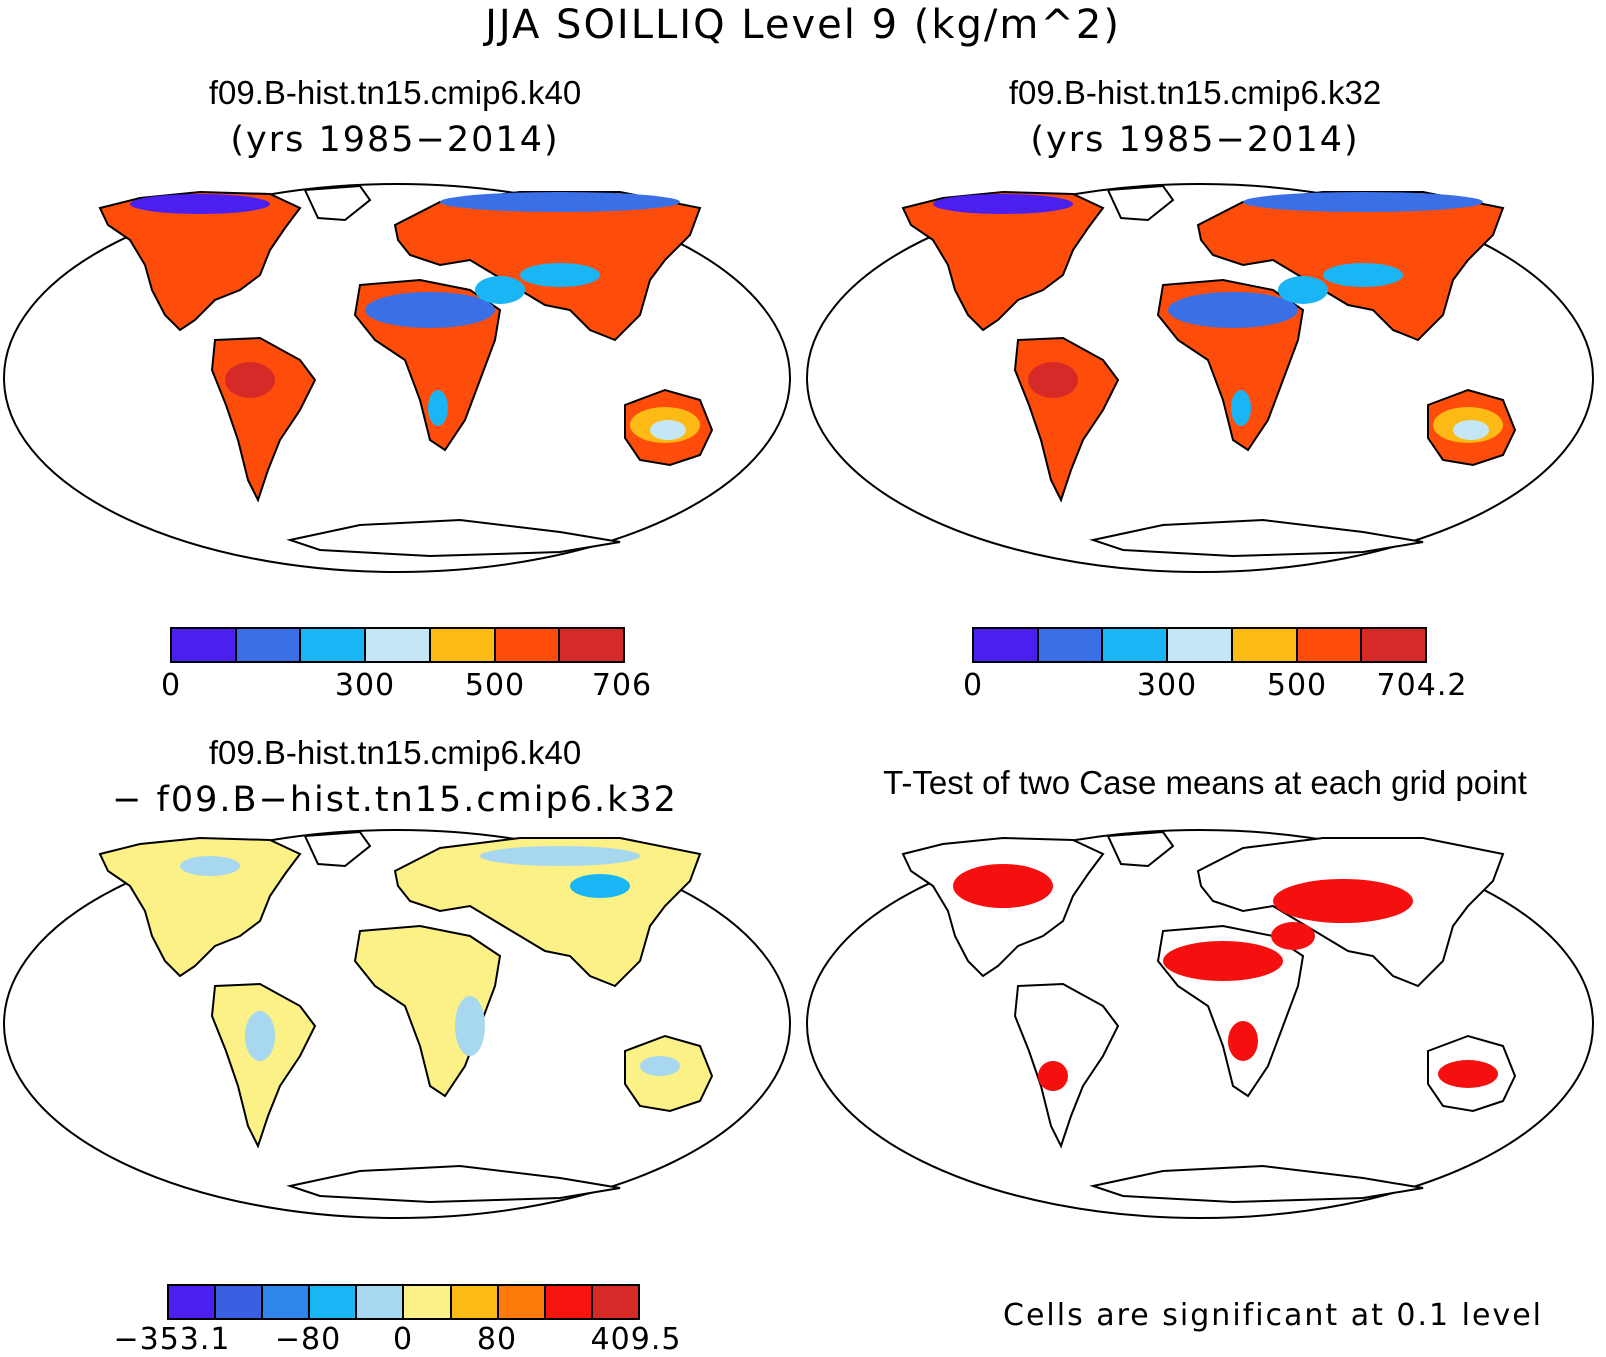 This screenshot has height=1357, width=1606. I want to click on panel2-colorbar, so click(1199, 645).